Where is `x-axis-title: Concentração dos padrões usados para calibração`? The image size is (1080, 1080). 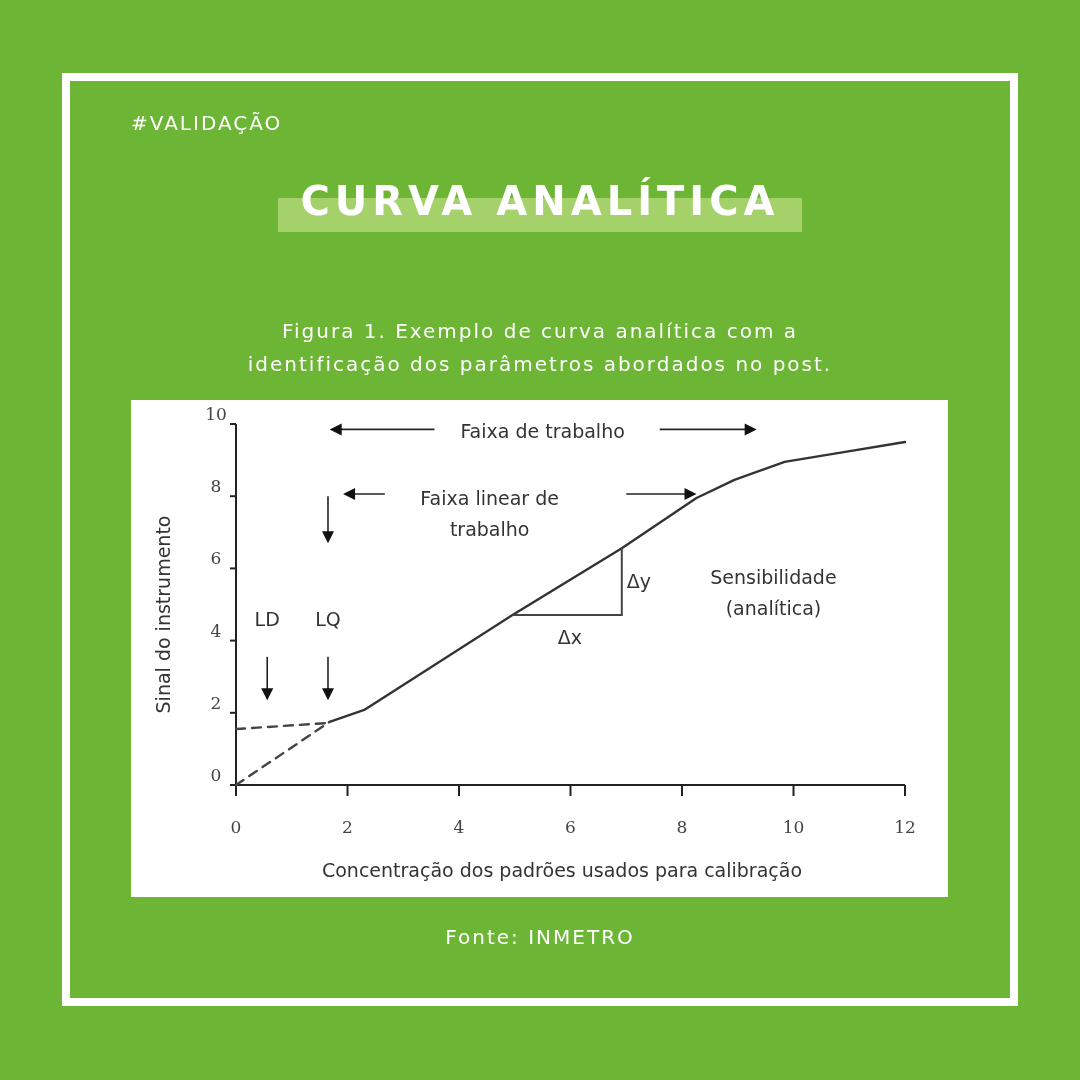 x-axis-title: Concentração dos padrões usados para calibração is located at coordinates (562, 870).